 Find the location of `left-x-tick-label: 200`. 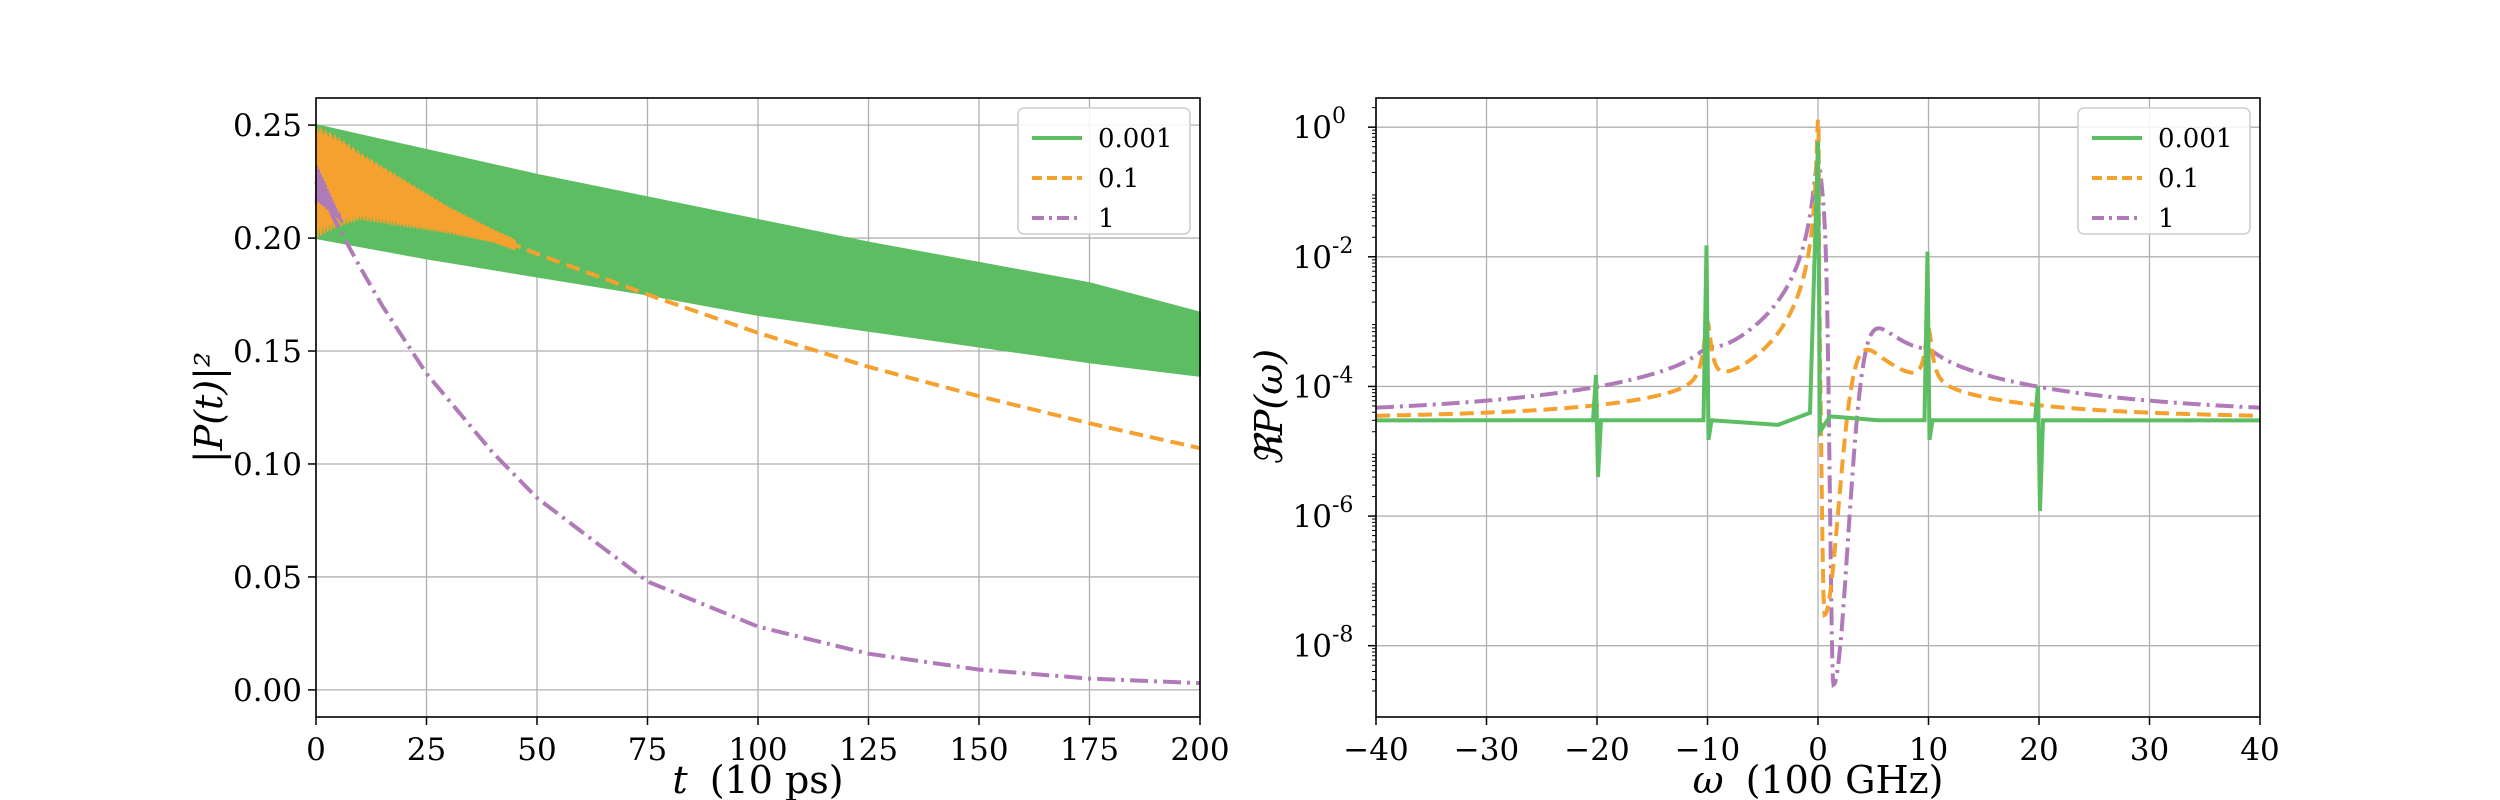

left-x-tick-label: 200 is located at coordinates (1199, 750).